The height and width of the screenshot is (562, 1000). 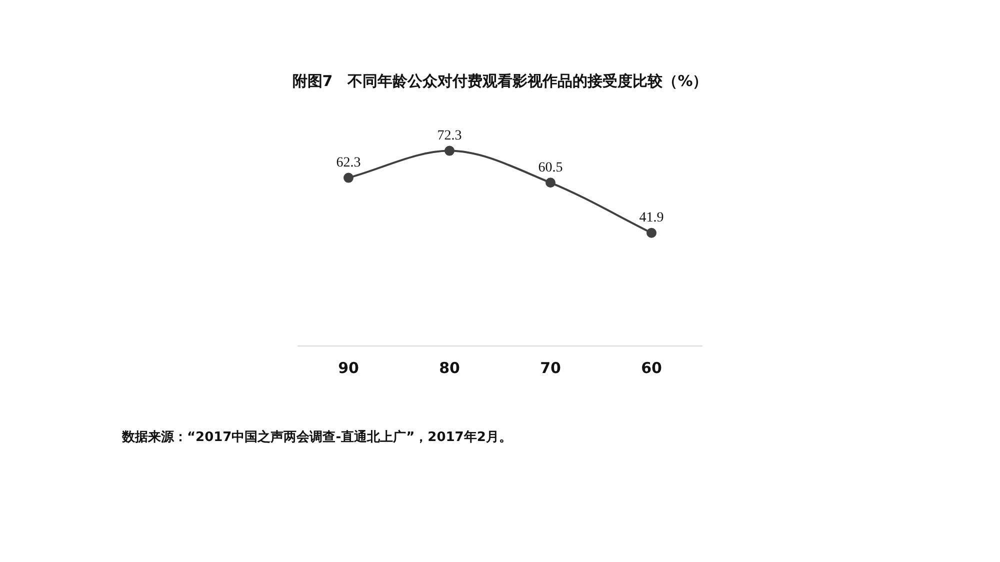 I want to click on x-tick-label: 80, so click(x=449, y=367).